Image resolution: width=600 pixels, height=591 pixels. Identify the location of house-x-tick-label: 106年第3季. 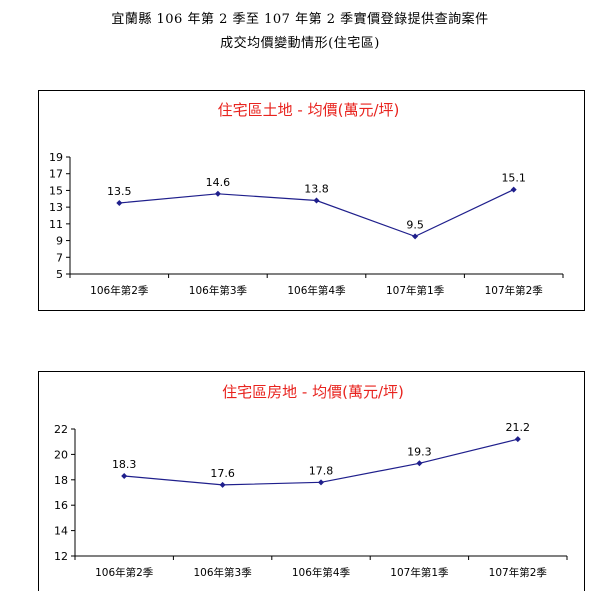
(222, 572).